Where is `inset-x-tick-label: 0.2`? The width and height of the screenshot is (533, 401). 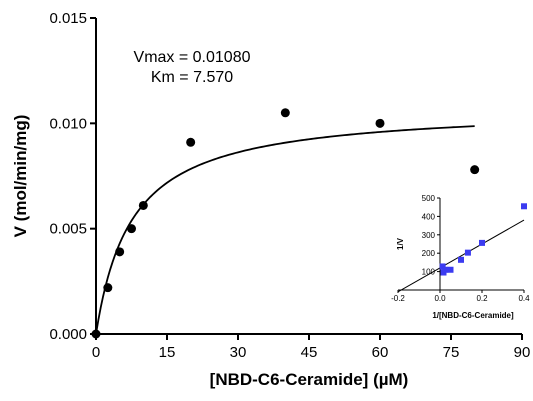
inset-x-tick-label: 0.2 is located at coordinates (482, 298).